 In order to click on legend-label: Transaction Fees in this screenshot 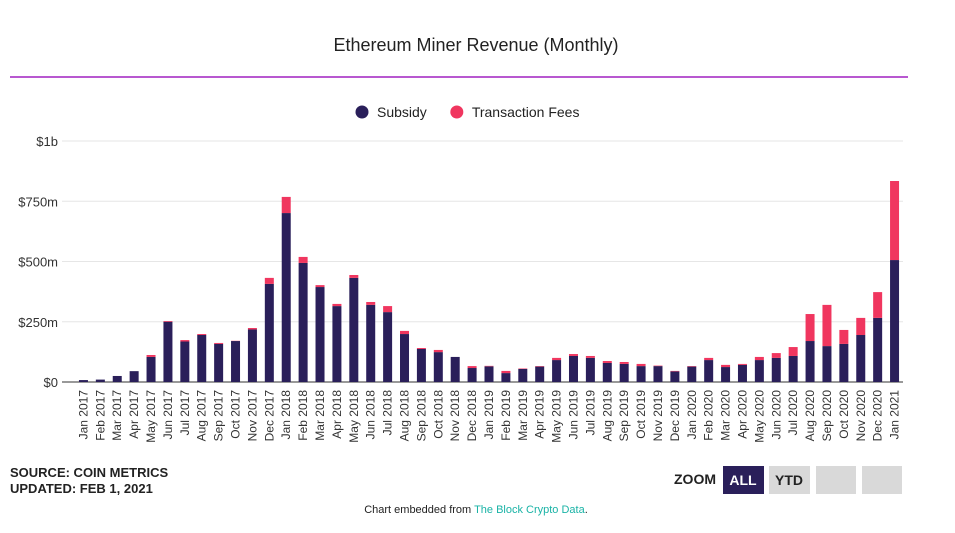, I will do `click(526, 112)`.